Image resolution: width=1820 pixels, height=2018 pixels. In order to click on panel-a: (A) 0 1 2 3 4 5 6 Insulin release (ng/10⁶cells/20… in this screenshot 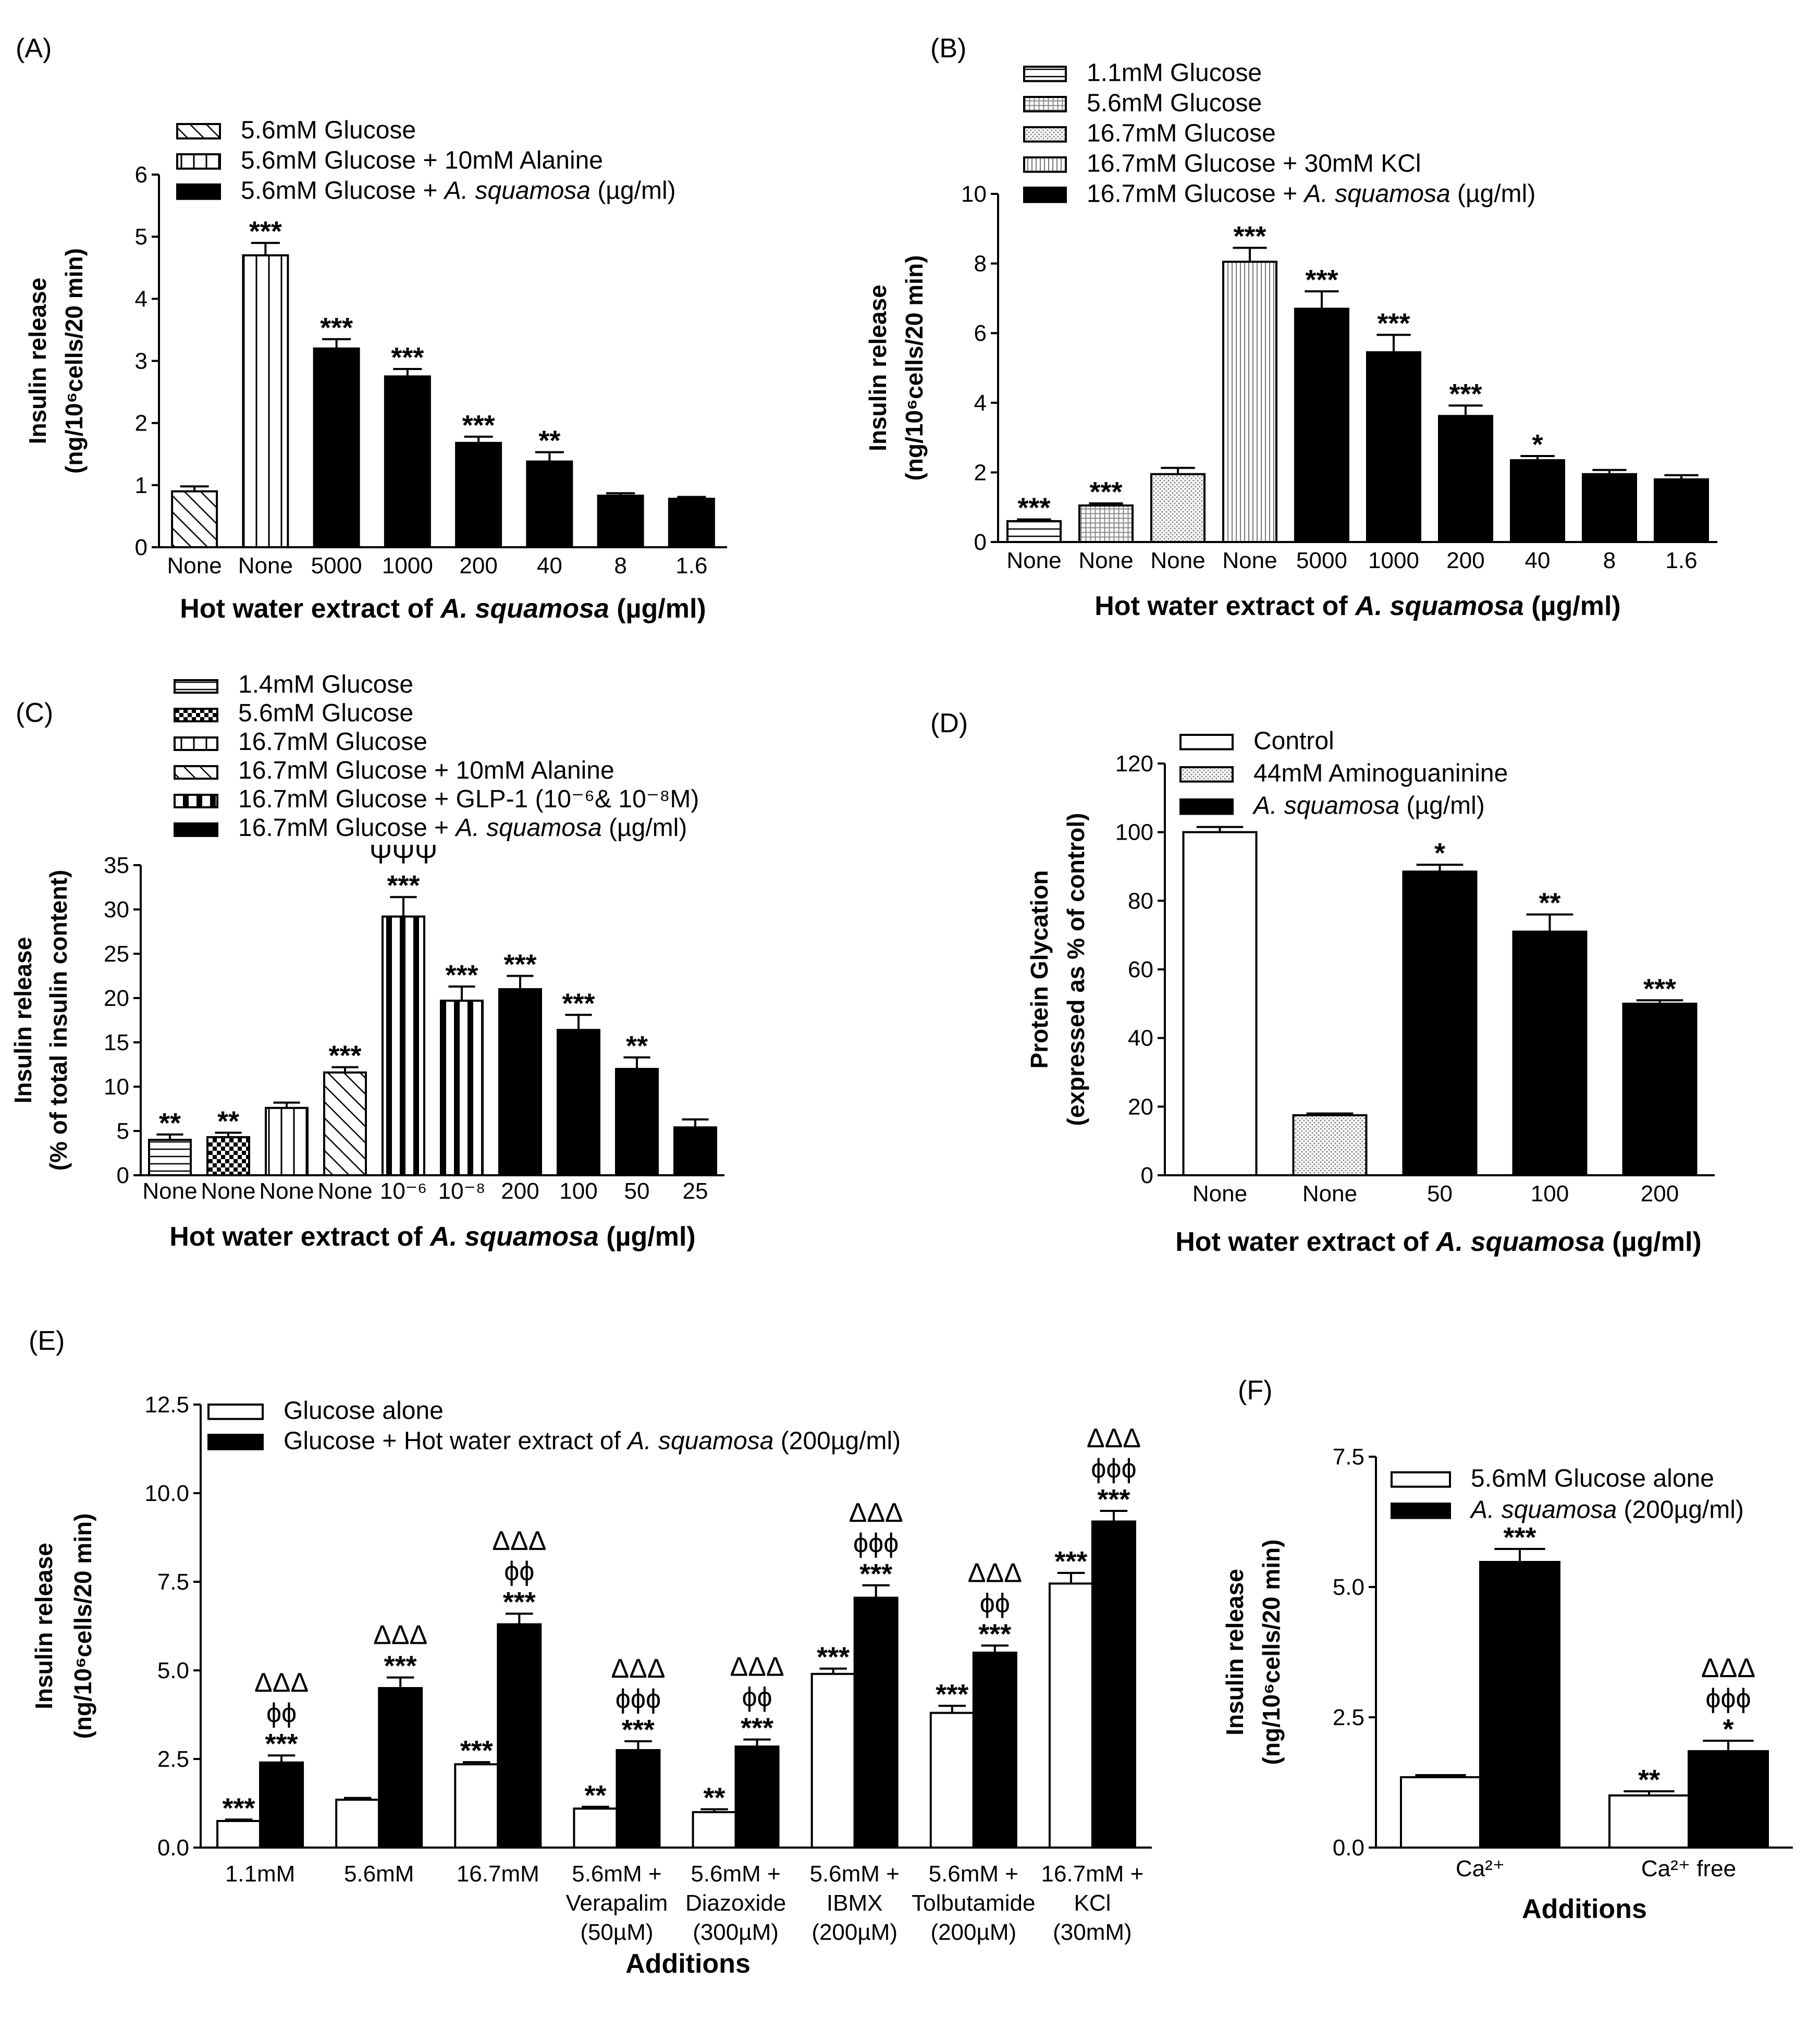, I will do `click(371, 329)`.